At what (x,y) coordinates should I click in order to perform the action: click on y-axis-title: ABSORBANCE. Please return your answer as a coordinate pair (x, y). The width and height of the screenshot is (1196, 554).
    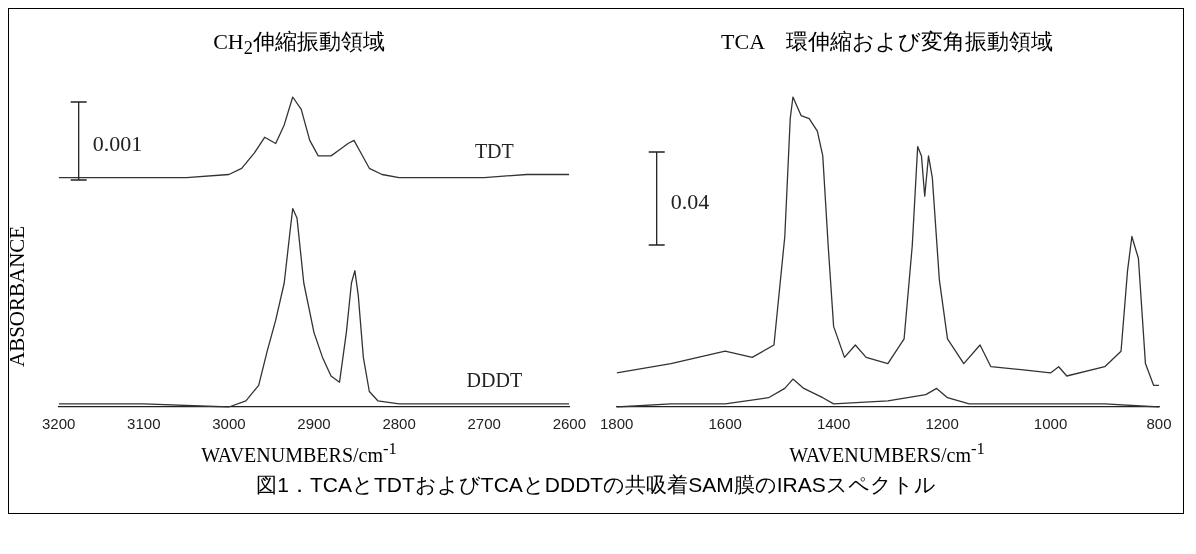
    Looking at the image, I should click on (17, 296).